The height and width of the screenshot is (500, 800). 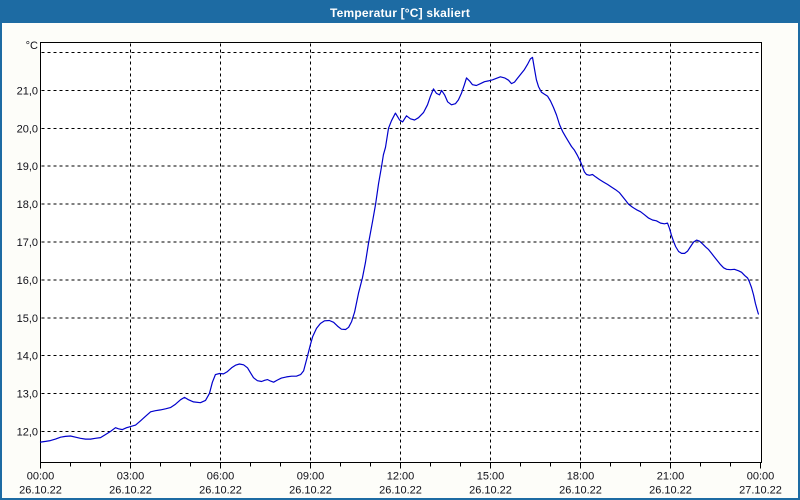 I want to click on y-tick-label: 17,0, so click(x=27, y=243).